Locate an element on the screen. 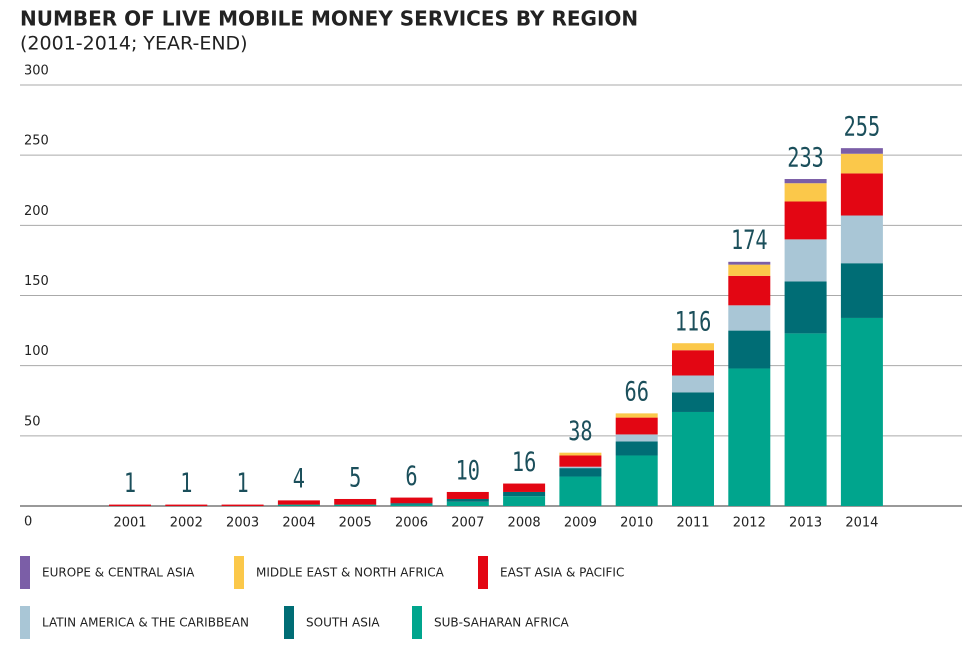  total-label: 66 is located at coordinates (637, 392).